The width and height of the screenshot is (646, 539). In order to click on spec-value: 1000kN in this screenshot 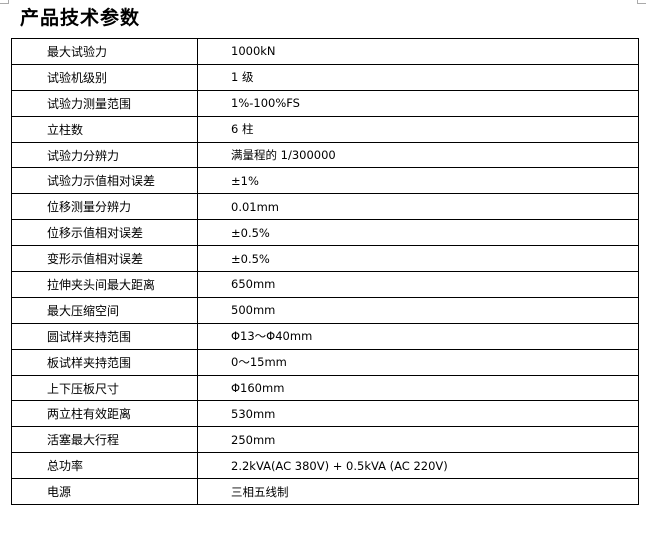, I will do `click(418, 51)`.